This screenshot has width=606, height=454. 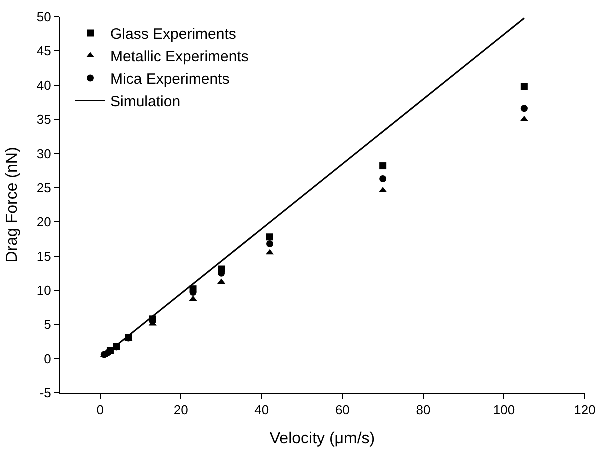 I want to click on legend-label: Mica Experiments, so click(x=170, y=79).